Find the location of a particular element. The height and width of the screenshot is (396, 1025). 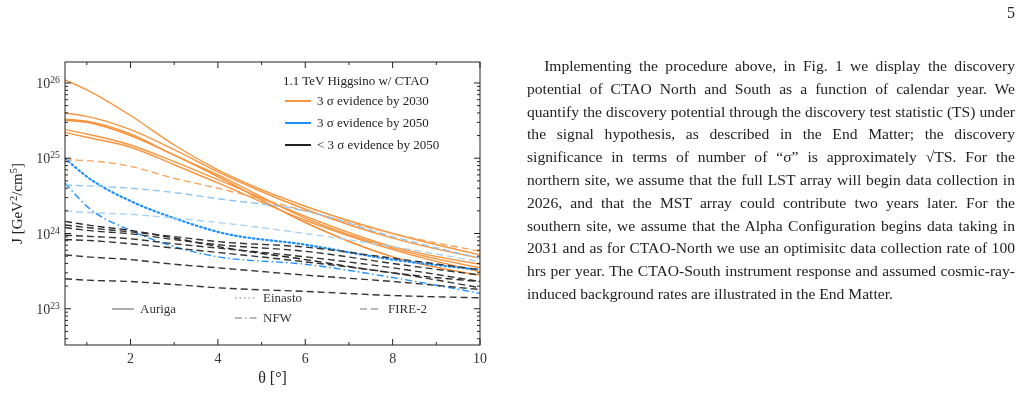

legend-title: 1.1 TeV Higgsino w/ CTAO is located at coordinates (356, 80).